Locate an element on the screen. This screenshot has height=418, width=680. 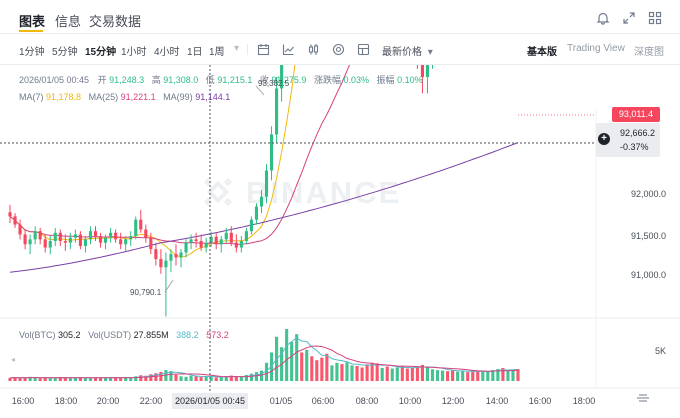
active-tab-indicator is located at coordinates (31, 31).